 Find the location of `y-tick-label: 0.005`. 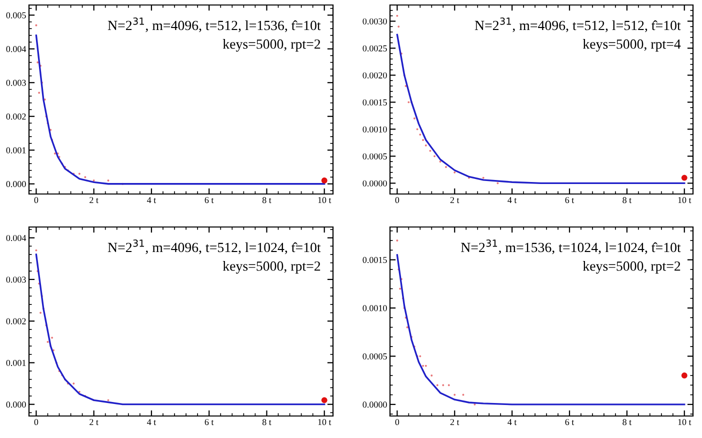

y-tick-label: 0.005 is located at coordinates (16, 15).